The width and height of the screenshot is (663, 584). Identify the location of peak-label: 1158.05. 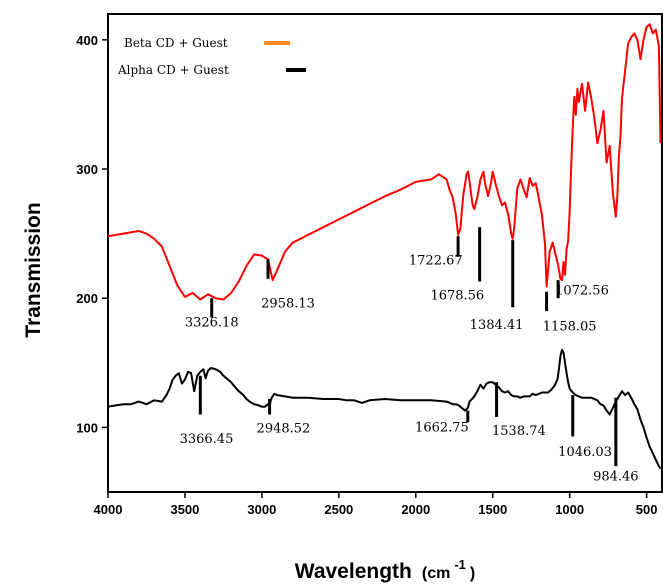
(570, 327).